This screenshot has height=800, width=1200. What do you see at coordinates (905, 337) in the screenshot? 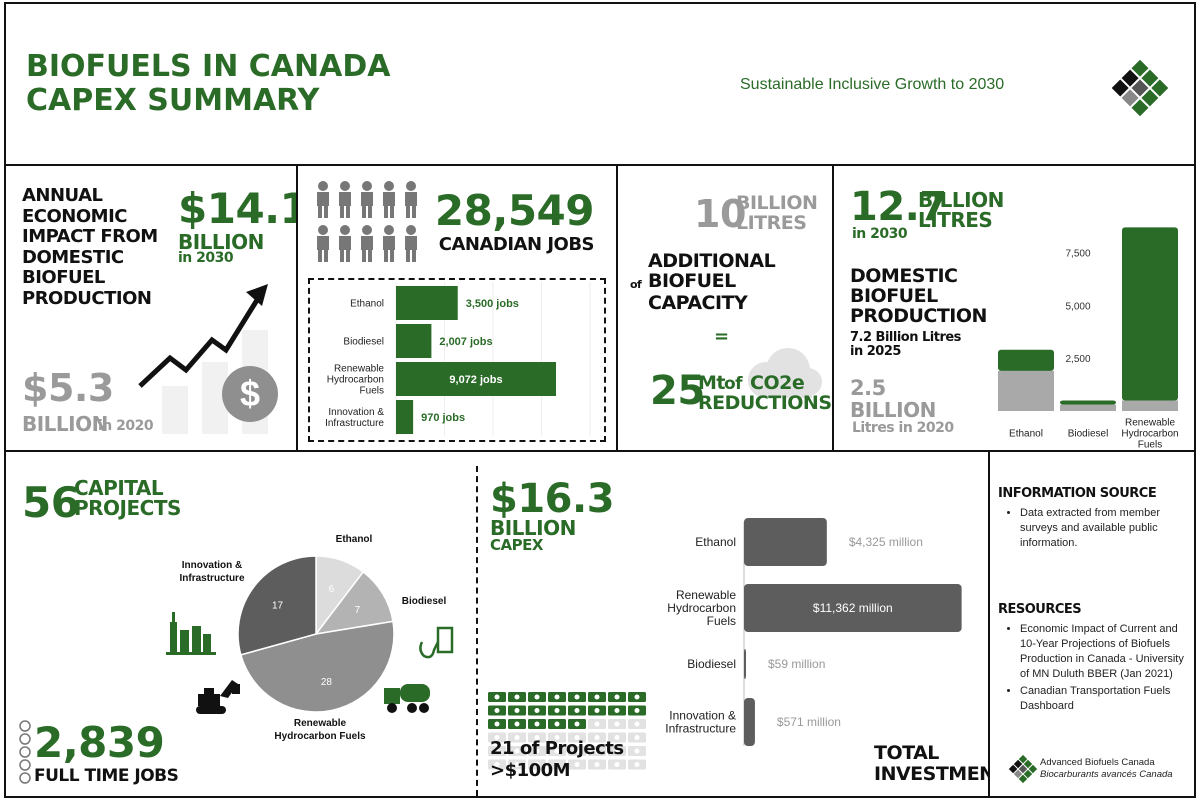
I see `production-value-2025: 7.2 Billion Litres` at bounding box center [905, 337].